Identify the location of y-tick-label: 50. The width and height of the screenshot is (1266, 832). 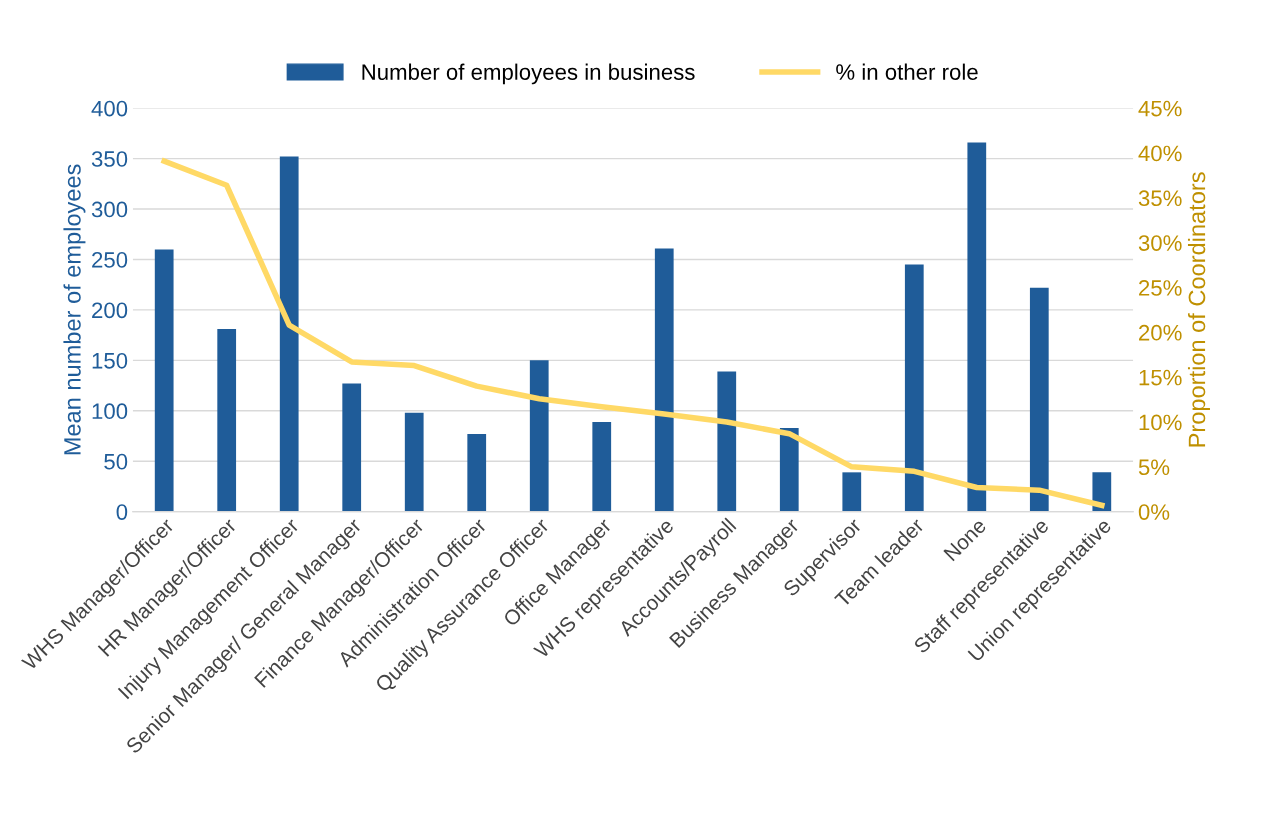
(116, 461).